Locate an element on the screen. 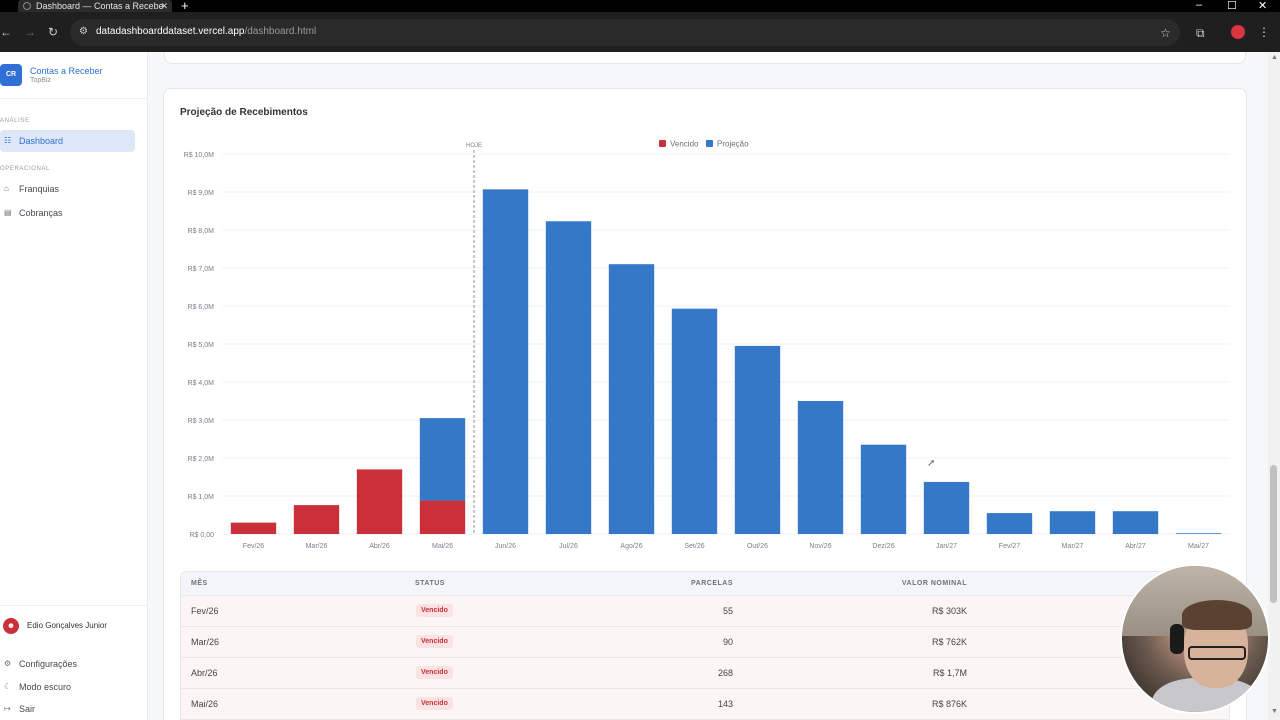 The height and width of the screenshot is (720, 1280). cell-nominal: R$ 1,7M is located at coordinates (949, 673).